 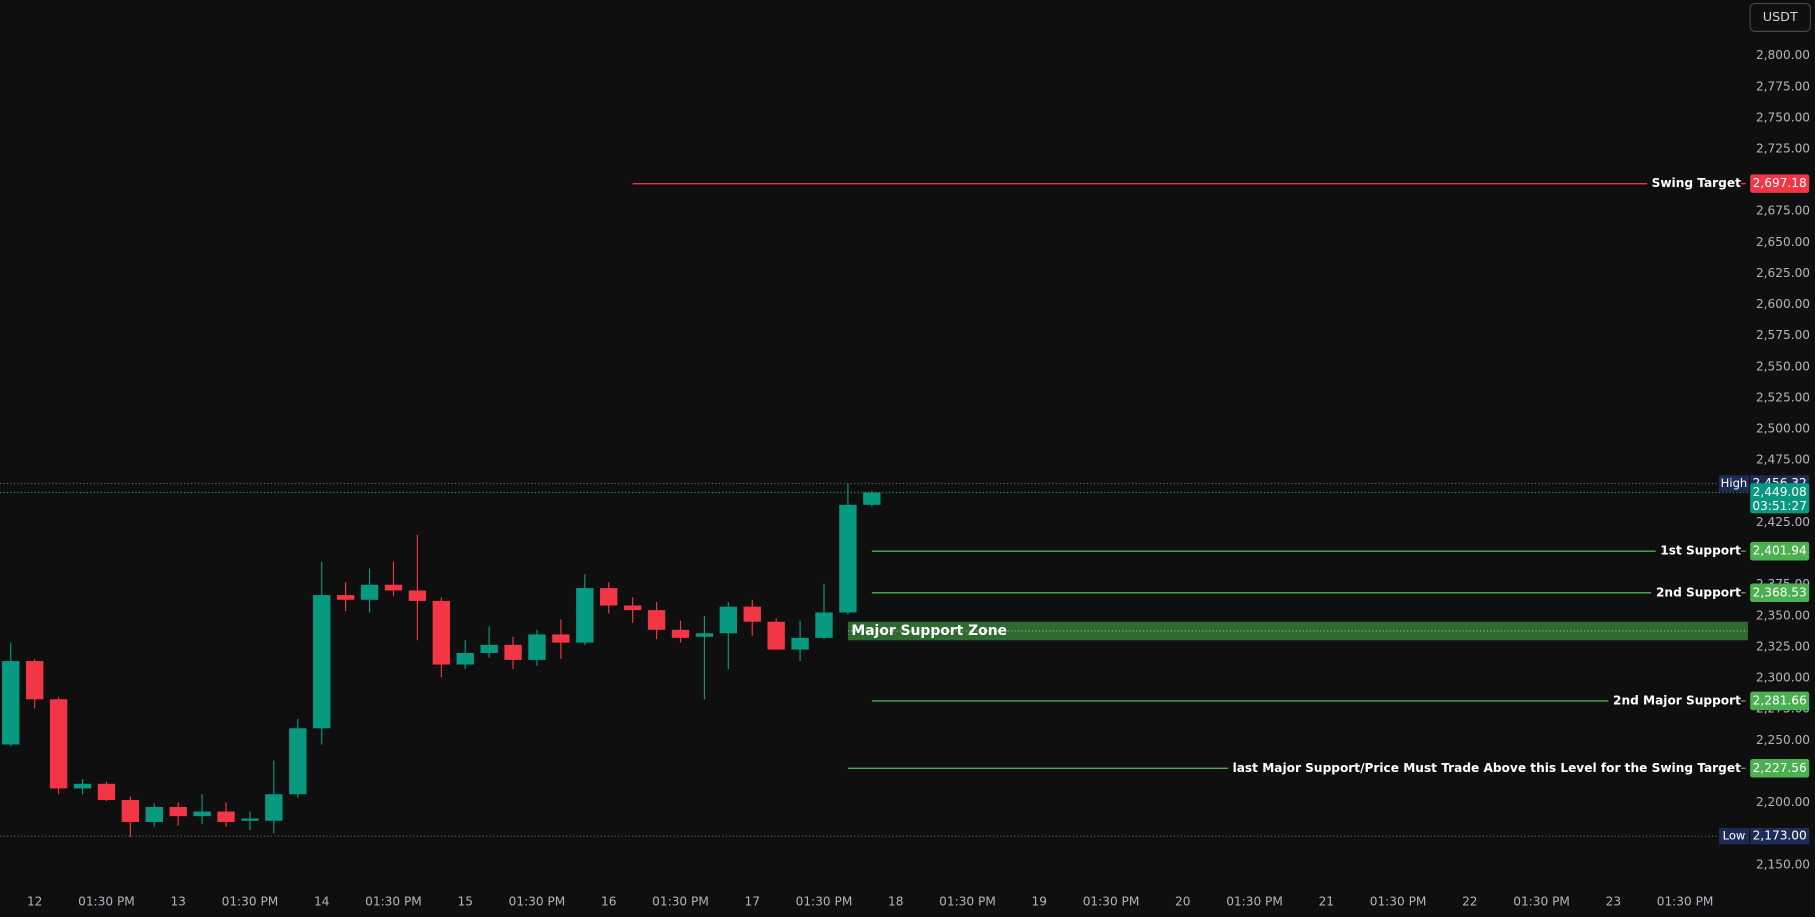 I want to click on level-value-label: 2,227.56, so click(x=1780, y=768).